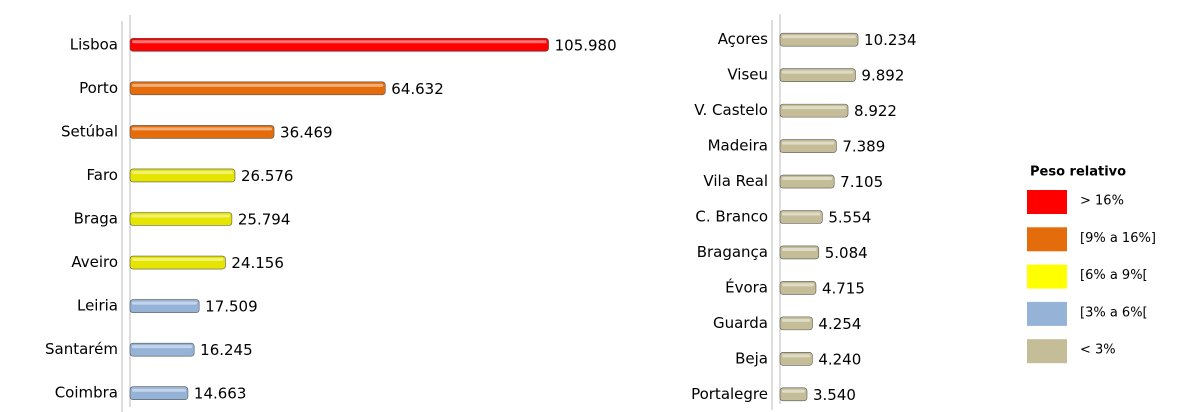 The width and height of the screenshot is (1180, 412). I want to click on category-label: Faro, so click(102, 175).